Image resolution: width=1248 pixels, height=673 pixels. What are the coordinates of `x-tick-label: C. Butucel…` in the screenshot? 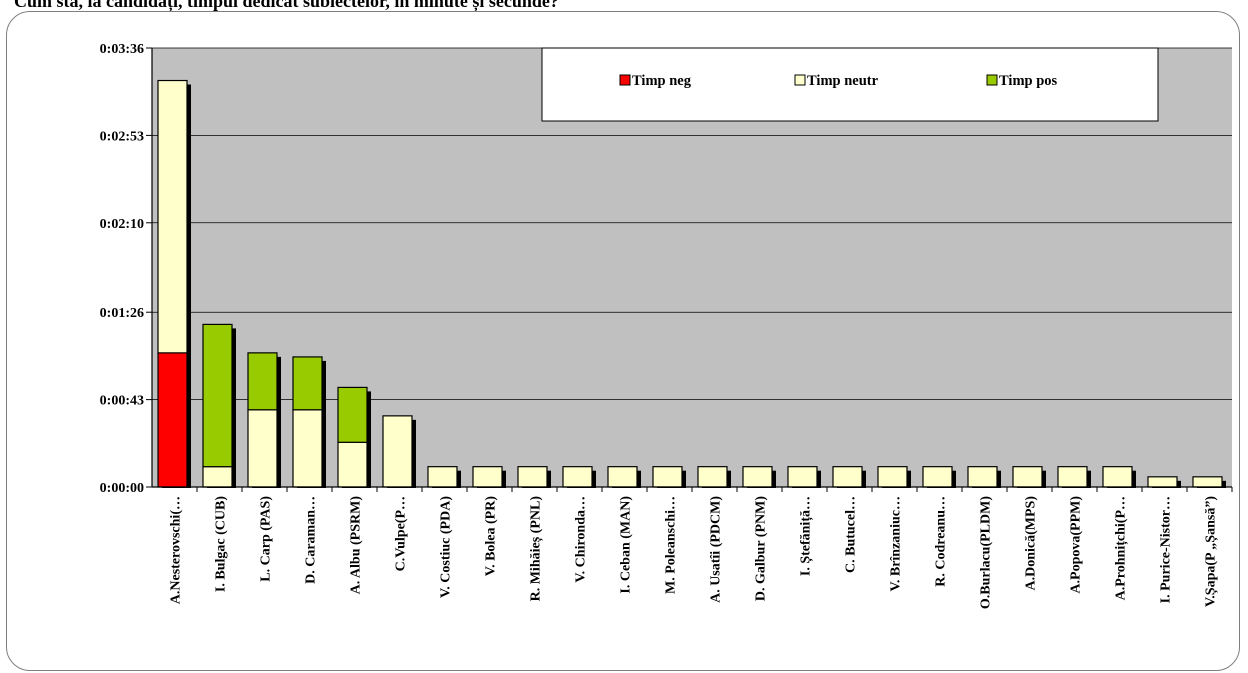 It's located at (851, 534).